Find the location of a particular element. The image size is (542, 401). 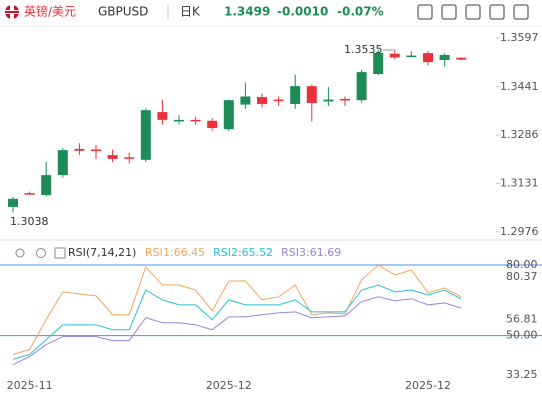

indicator-tool is located at coordinates (473, 12).